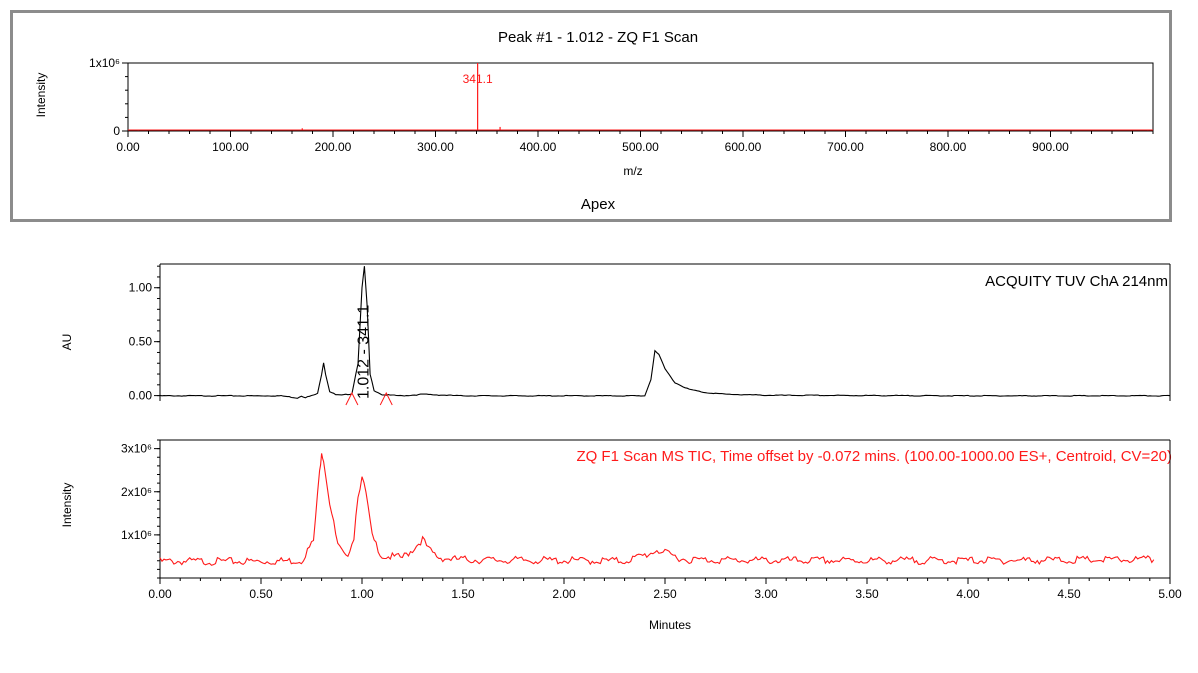 The height and width of the screenshot is (673, 1198). What do you see at coordinates (478, 79) in the screenshot?
I see `peak-mz-label: 341.1` at bounding box center [478, 79].